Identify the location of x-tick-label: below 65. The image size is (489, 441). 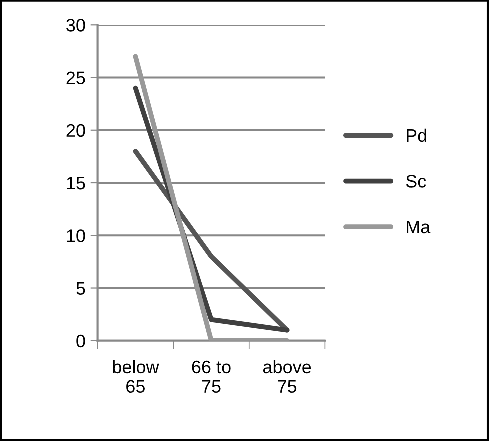
(136, 377).